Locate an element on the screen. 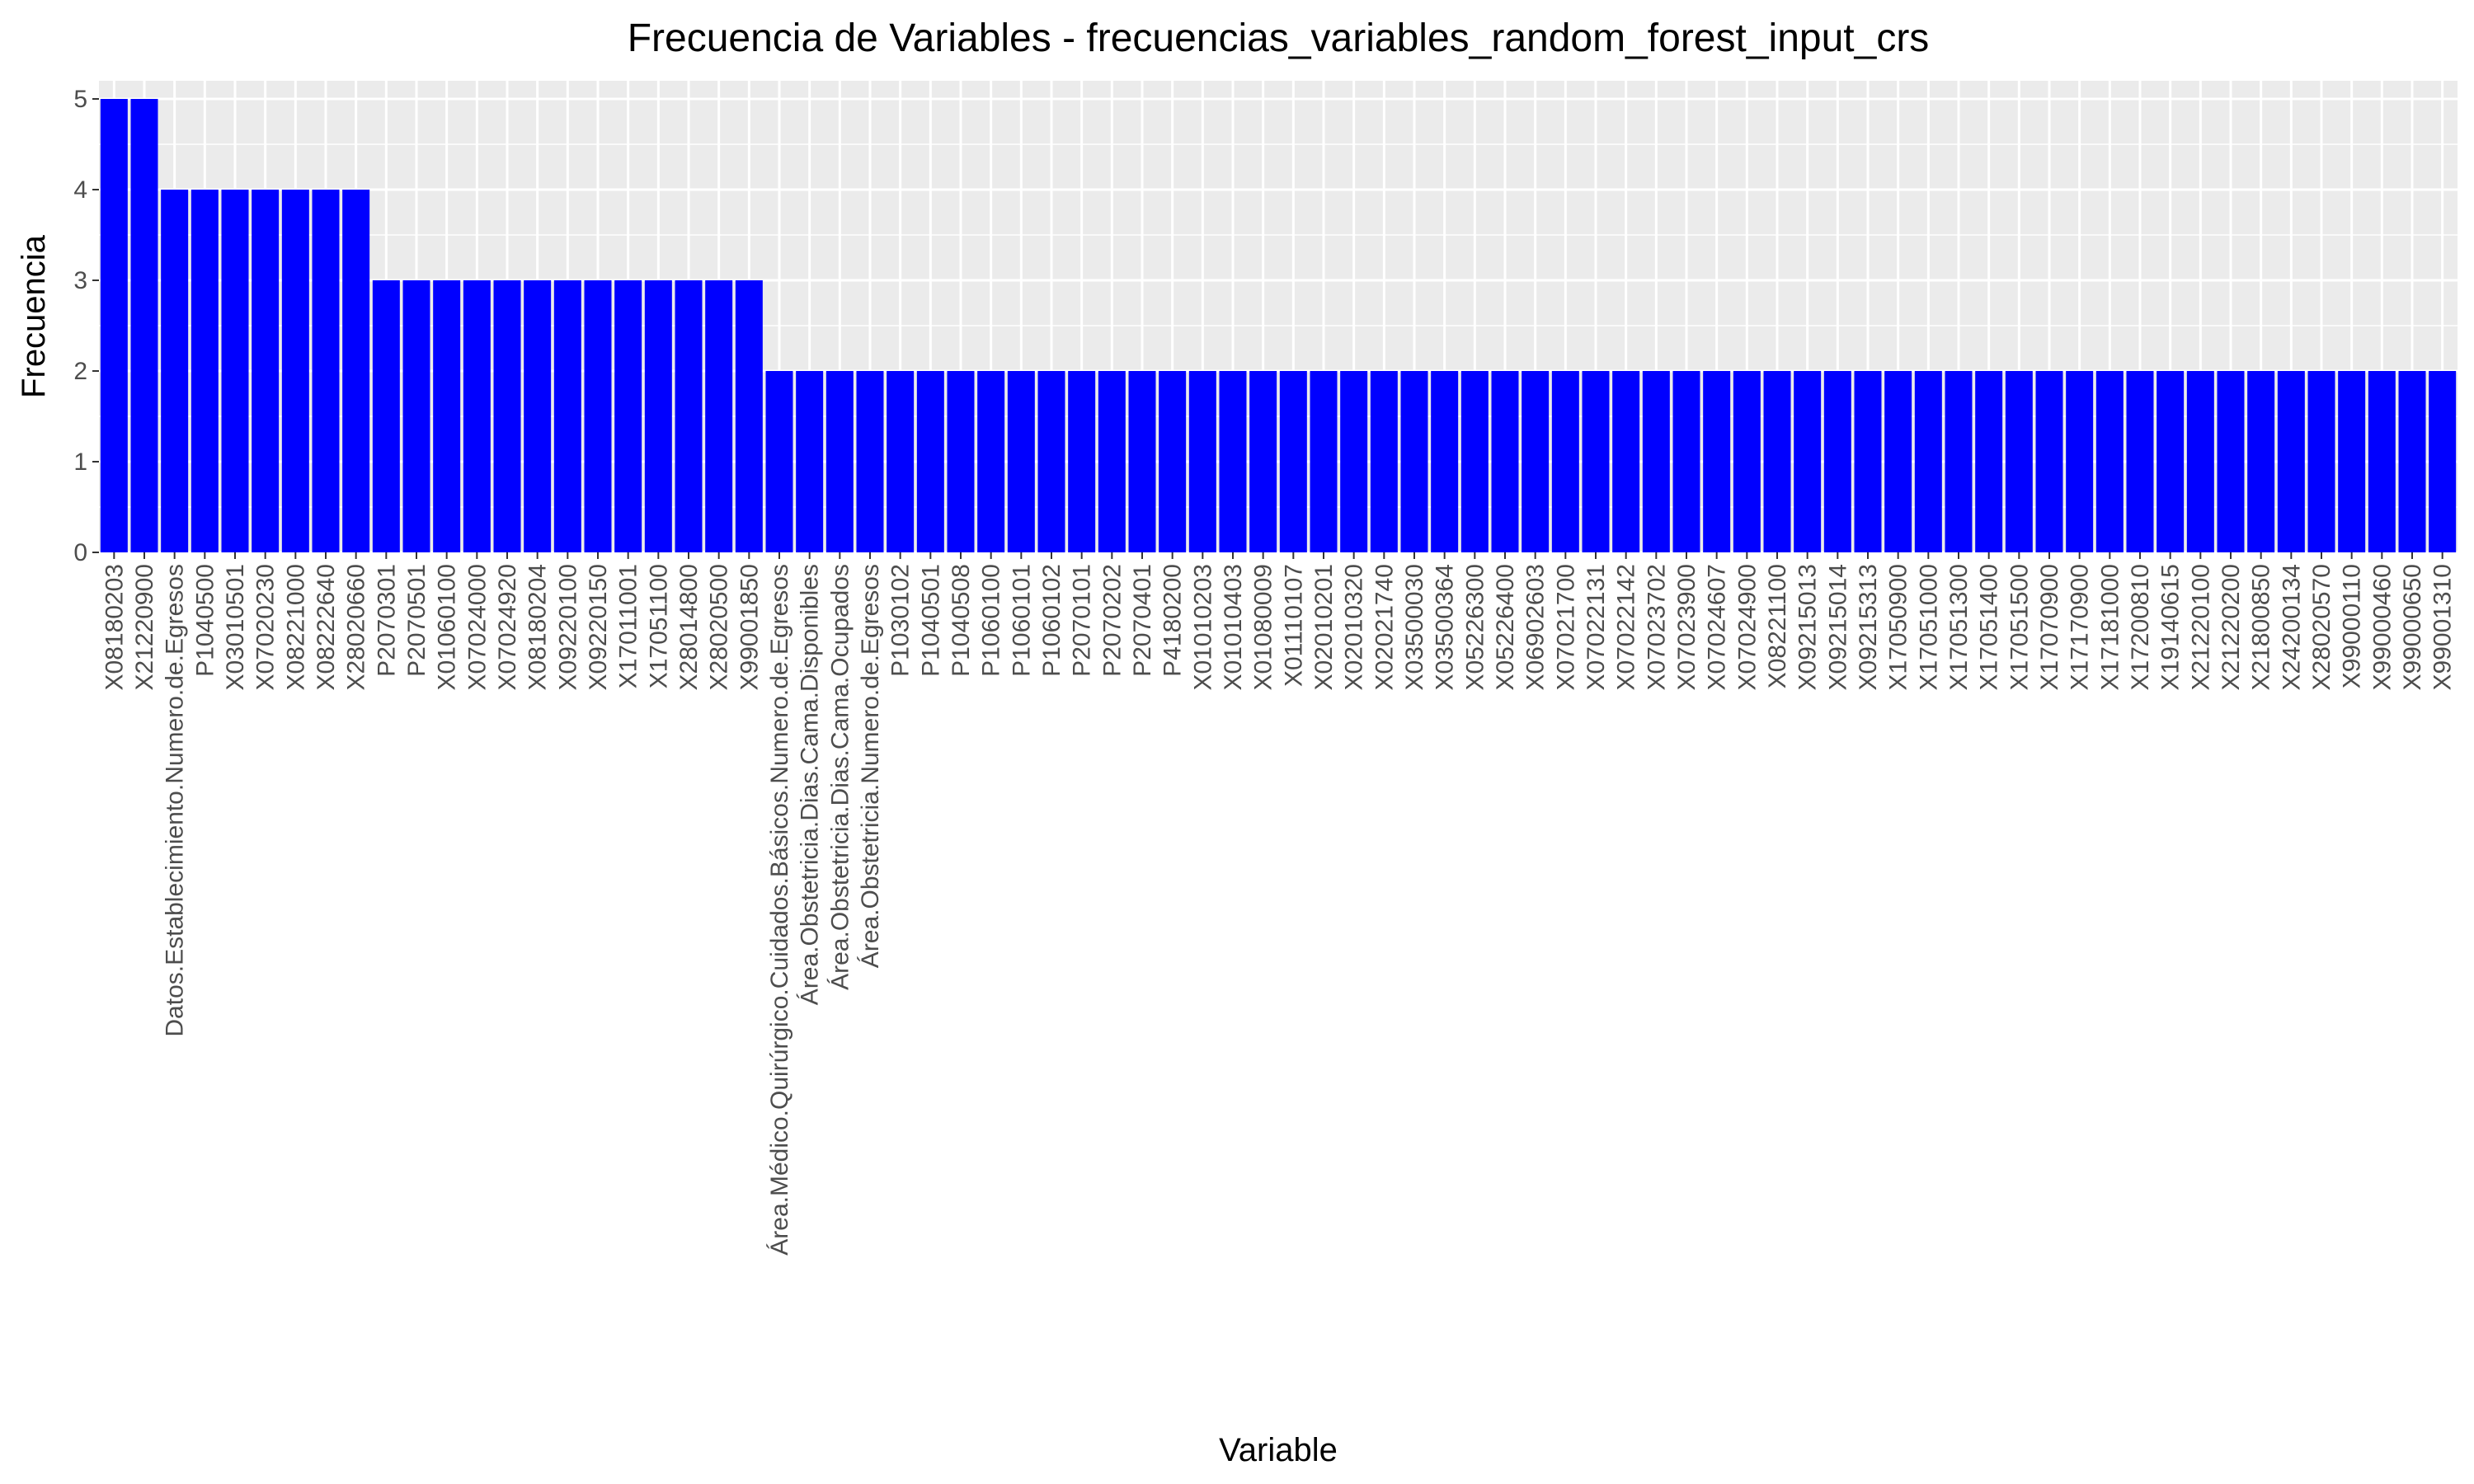  x-tick-label: P1040508 is located at coordinates (961, 620).